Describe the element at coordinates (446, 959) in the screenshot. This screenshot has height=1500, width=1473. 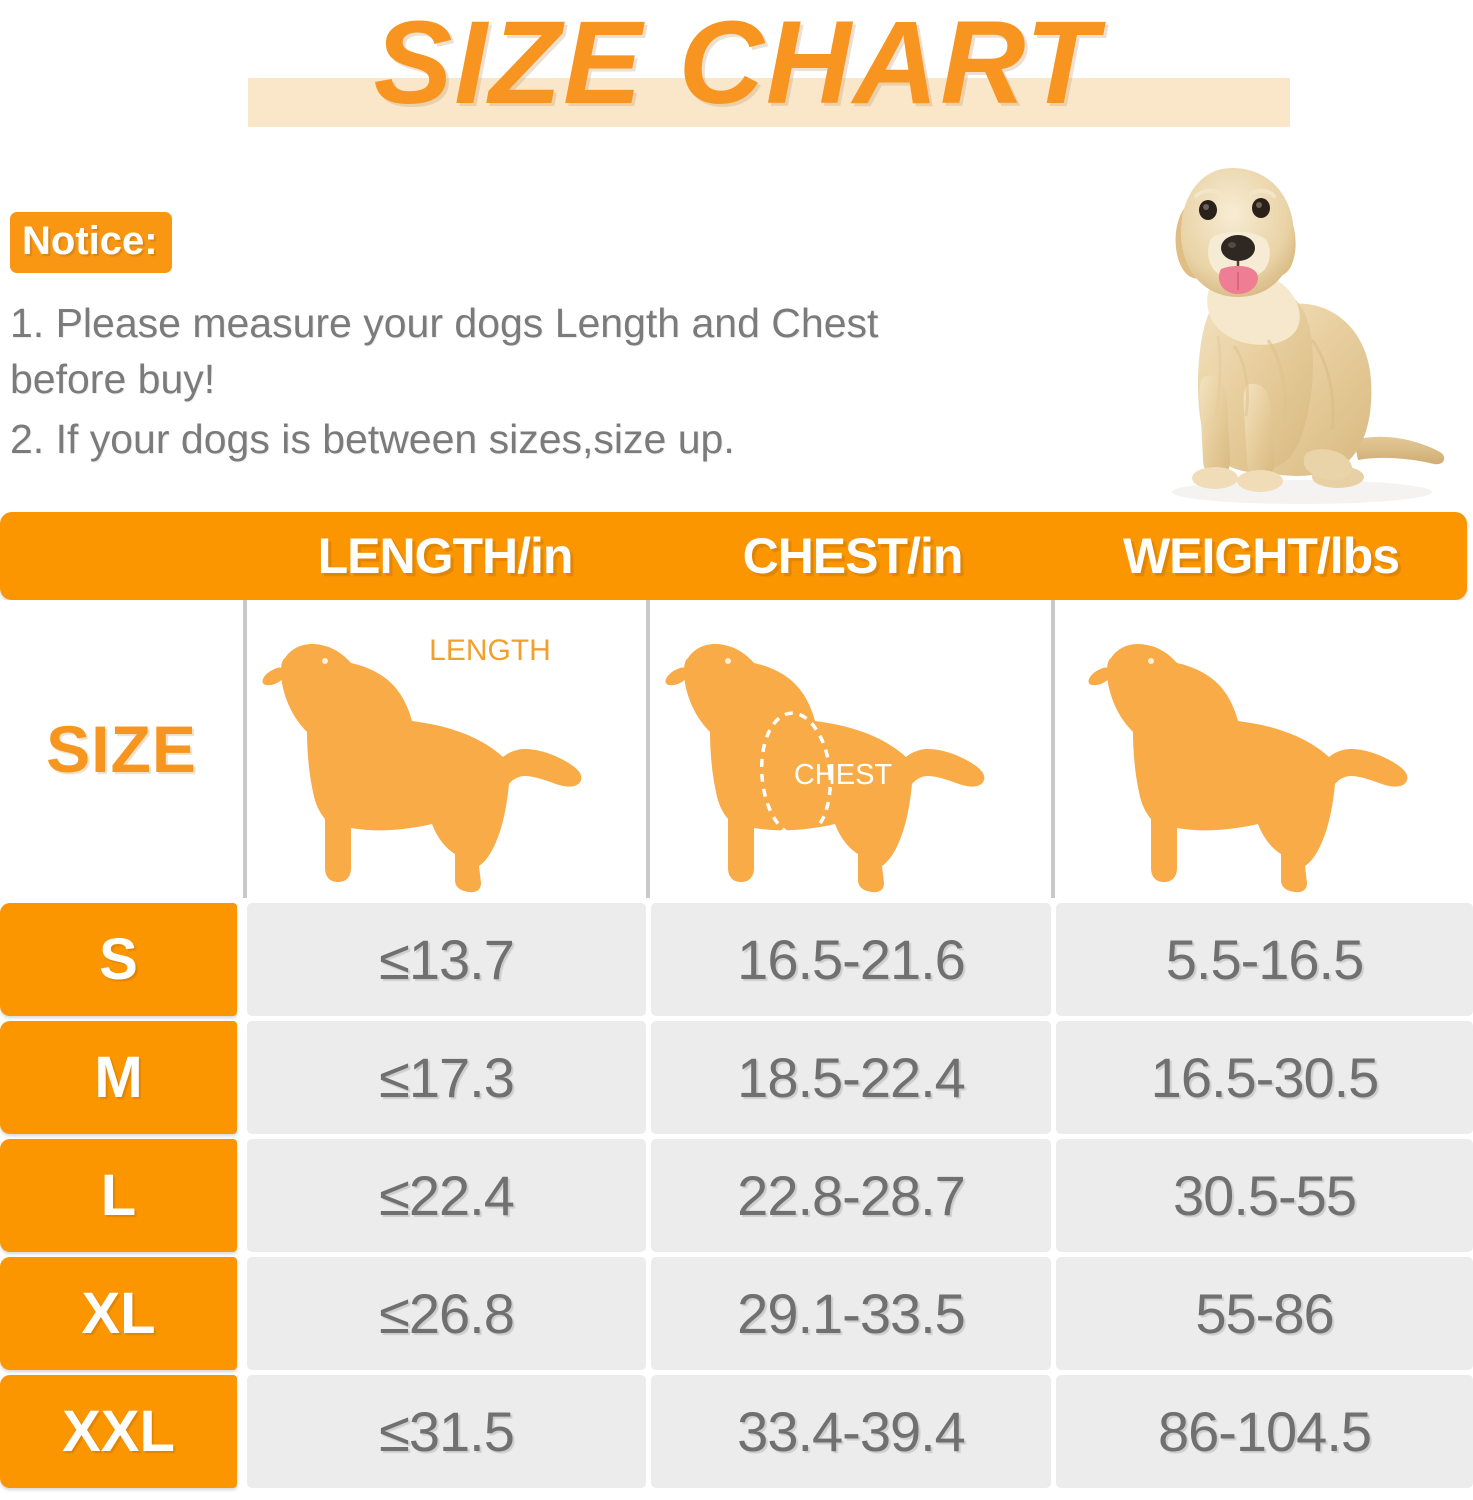
I see `row-s-length-cell: ≤13.7` at that location.